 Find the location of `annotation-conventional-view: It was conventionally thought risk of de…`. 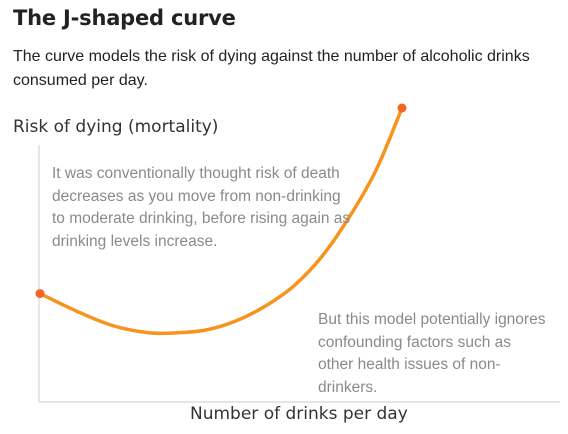

annotation-conventional-view: It was conventionally thought risk of de… is located at coordinates (201, 207).